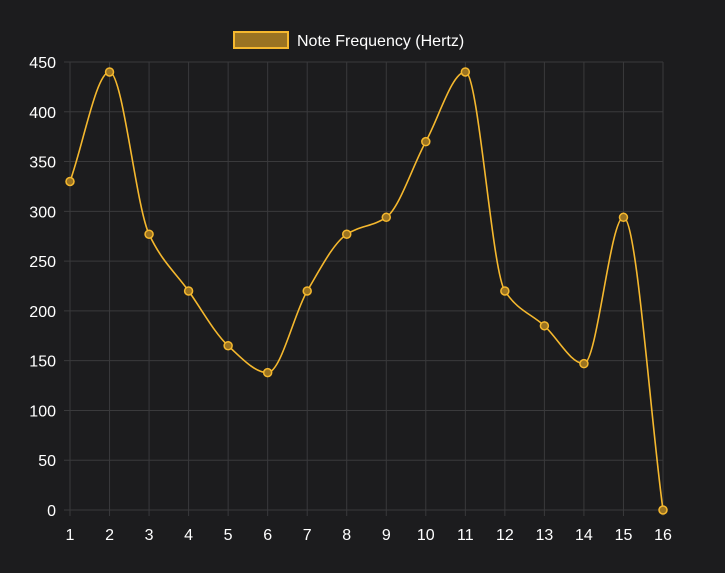 The width and height of the screenshot is (725, 573). Describe the element at coordinates (42, 411) in the screenshot. I see `y-tick-label: 100` at that location.